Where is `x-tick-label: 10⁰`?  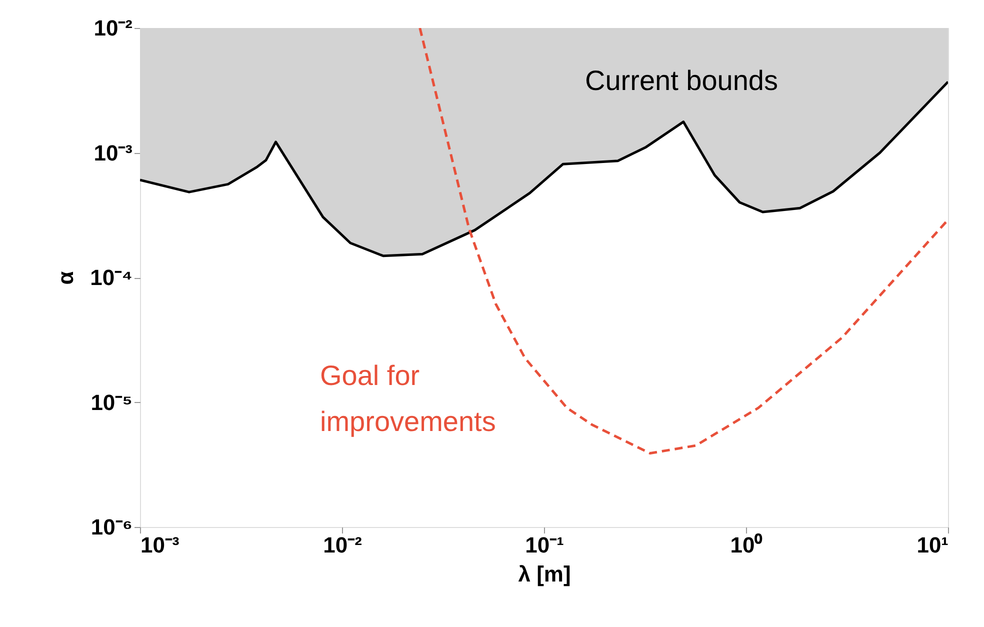 x-tick-label: 10⁰ is located at coordinates (746, 545).